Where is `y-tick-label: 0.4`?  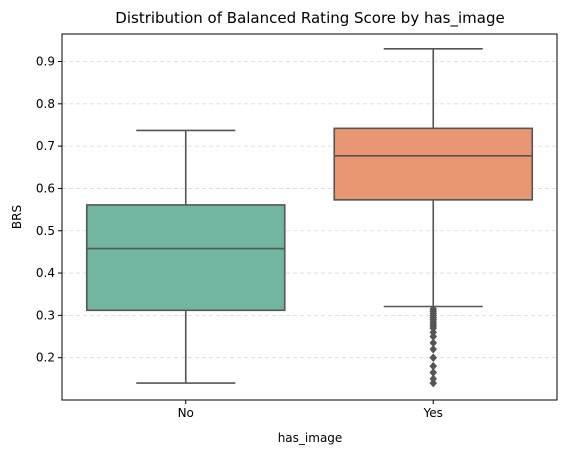 y-tick-label: 0.4 is located at coordinates (45, 273).